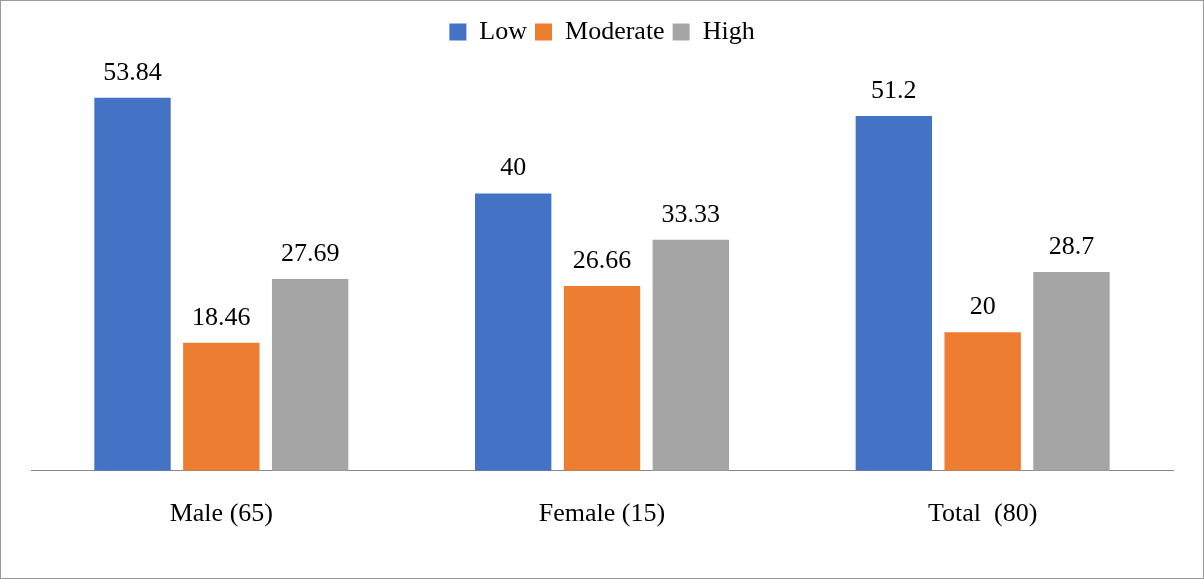 The height and width of the screenshot is (579, 1204). What do you see at coordinates (982, 513) in the screenshot?
I see `x-tick-label: Total (80)` at bounding box center [982, 513].